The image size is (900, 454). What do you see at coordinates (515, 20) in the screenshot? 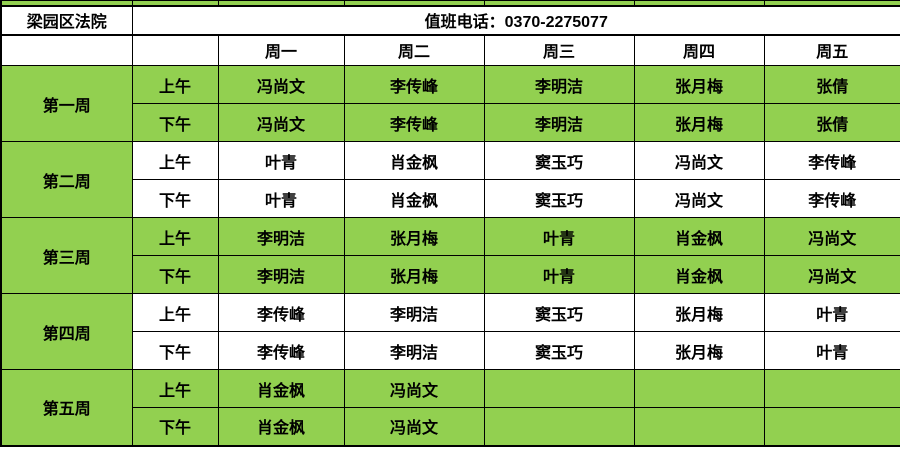
I see `duty-phone-cell: 值班电话：0370-2275077` at bounding box center [515, 20].